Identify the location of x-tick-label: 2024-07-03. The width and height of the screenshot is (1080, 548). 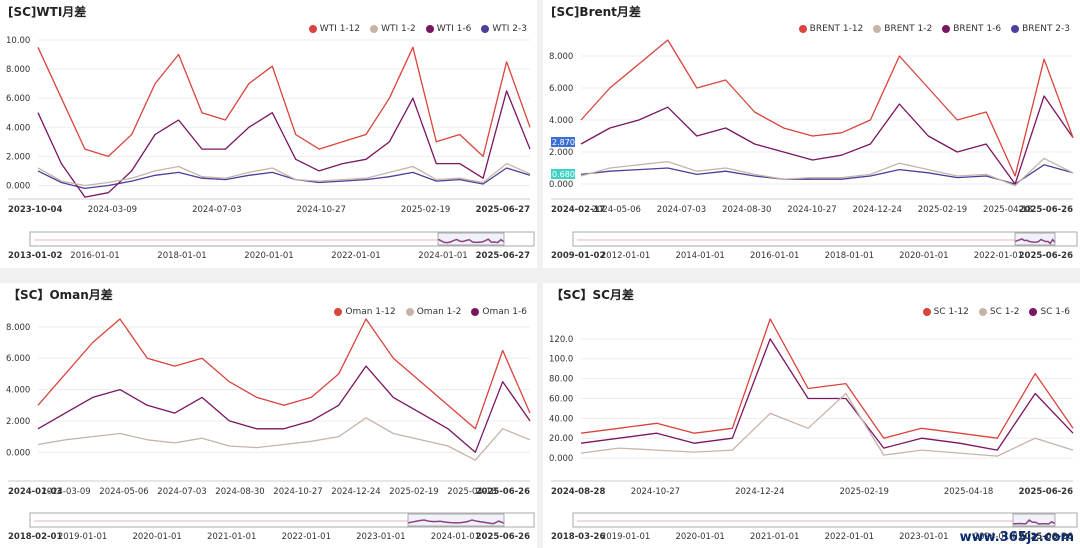
(181, 492).